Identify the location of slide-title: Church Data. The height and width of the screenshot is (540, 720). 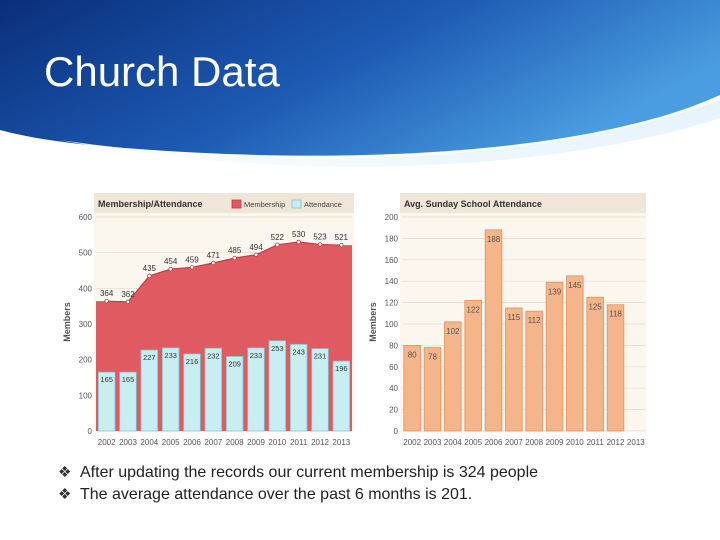
(162, 71).